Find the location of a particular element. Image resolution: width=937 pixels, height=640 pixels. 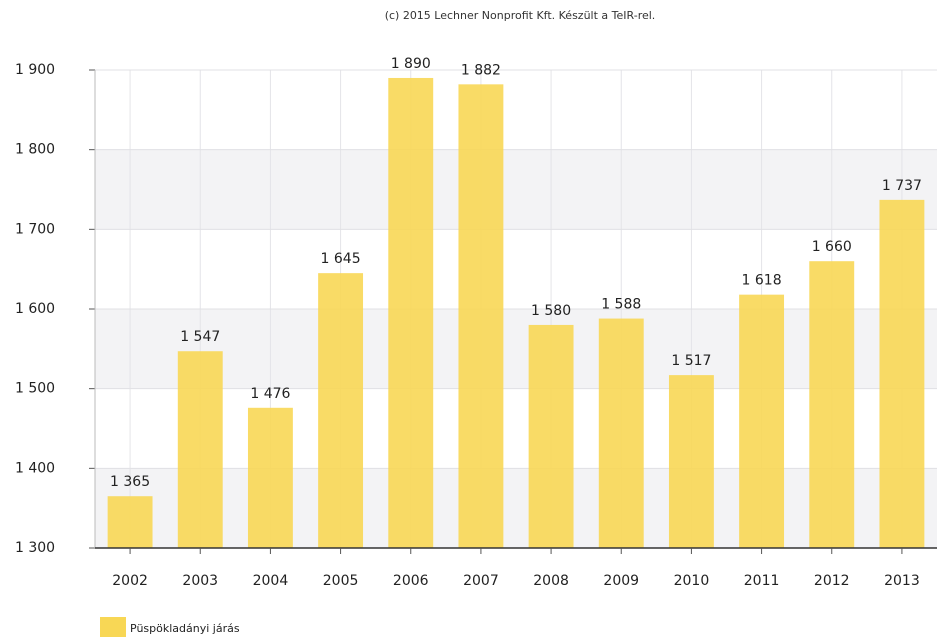

data-label: 1 618 is located at coordinates (762, 281).